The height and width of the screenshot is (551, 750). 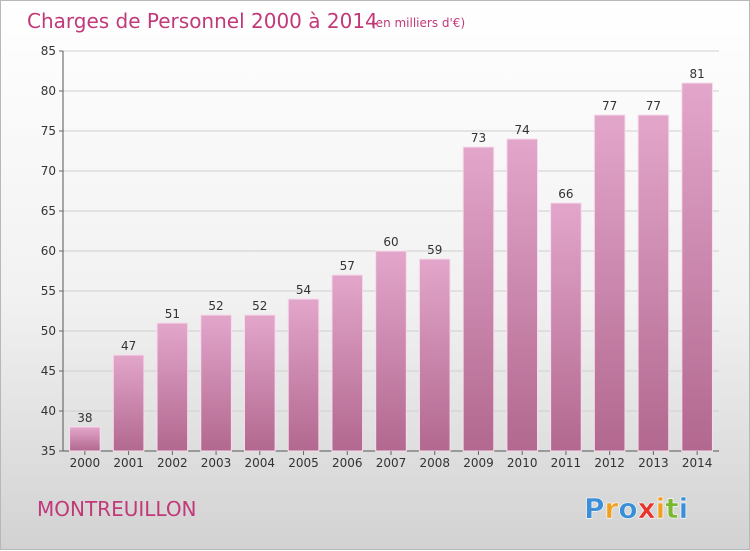 I want to click on x-tick-label-2009: 2009, so click(x=478, y=463).